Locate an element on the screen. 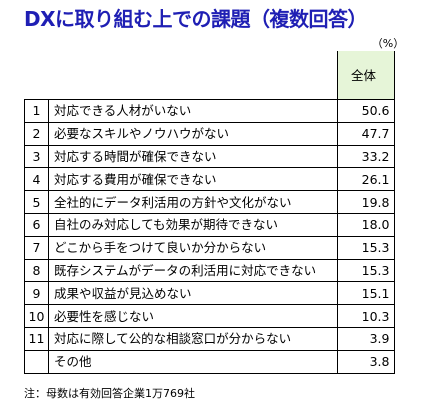 The image size is (428, 404). table-row: その他 3.8 is located at coordinates (209, 361).